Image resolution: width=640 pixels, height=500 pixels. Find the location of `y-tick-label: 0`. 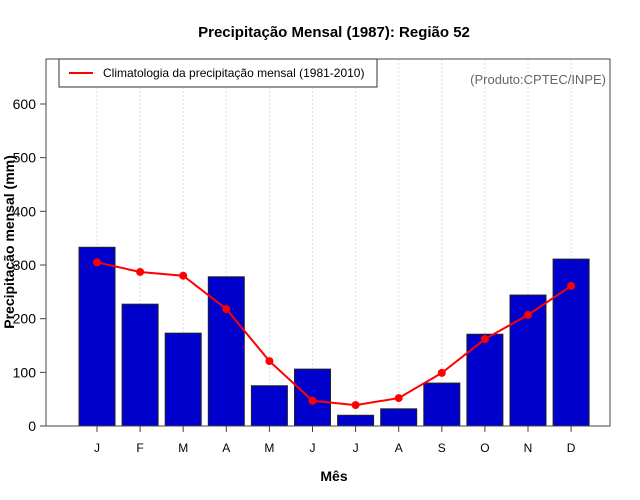

y-tick-label: 0 is located at coordinates (32, 426).